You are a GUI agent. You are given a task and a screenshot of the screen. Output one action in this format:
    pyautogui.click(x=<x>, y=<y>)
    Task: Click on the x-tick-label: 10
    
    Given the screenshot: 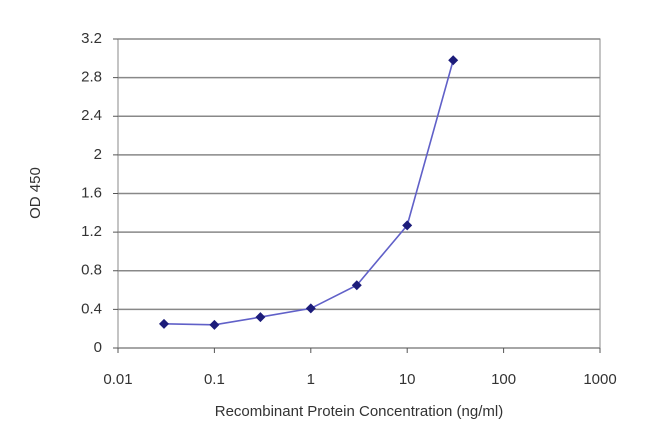 What is the action you would take?
    pyautogui.click(x=407, y=379)
    